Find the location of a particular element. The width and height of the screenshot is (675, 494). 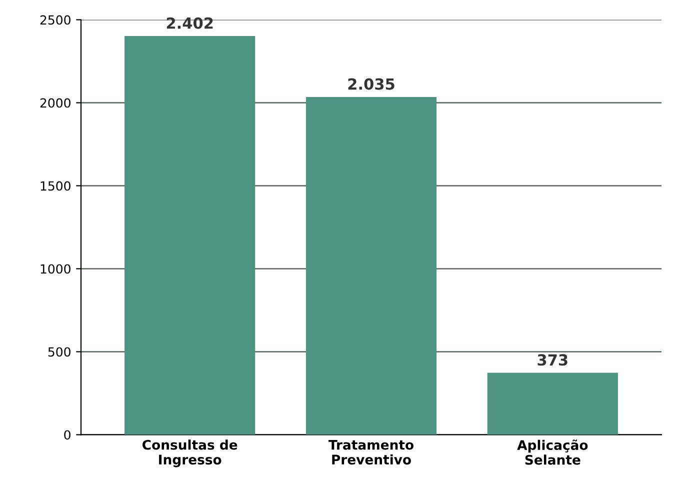

y-tick-label: 0 is located at coordinates (67, 435).